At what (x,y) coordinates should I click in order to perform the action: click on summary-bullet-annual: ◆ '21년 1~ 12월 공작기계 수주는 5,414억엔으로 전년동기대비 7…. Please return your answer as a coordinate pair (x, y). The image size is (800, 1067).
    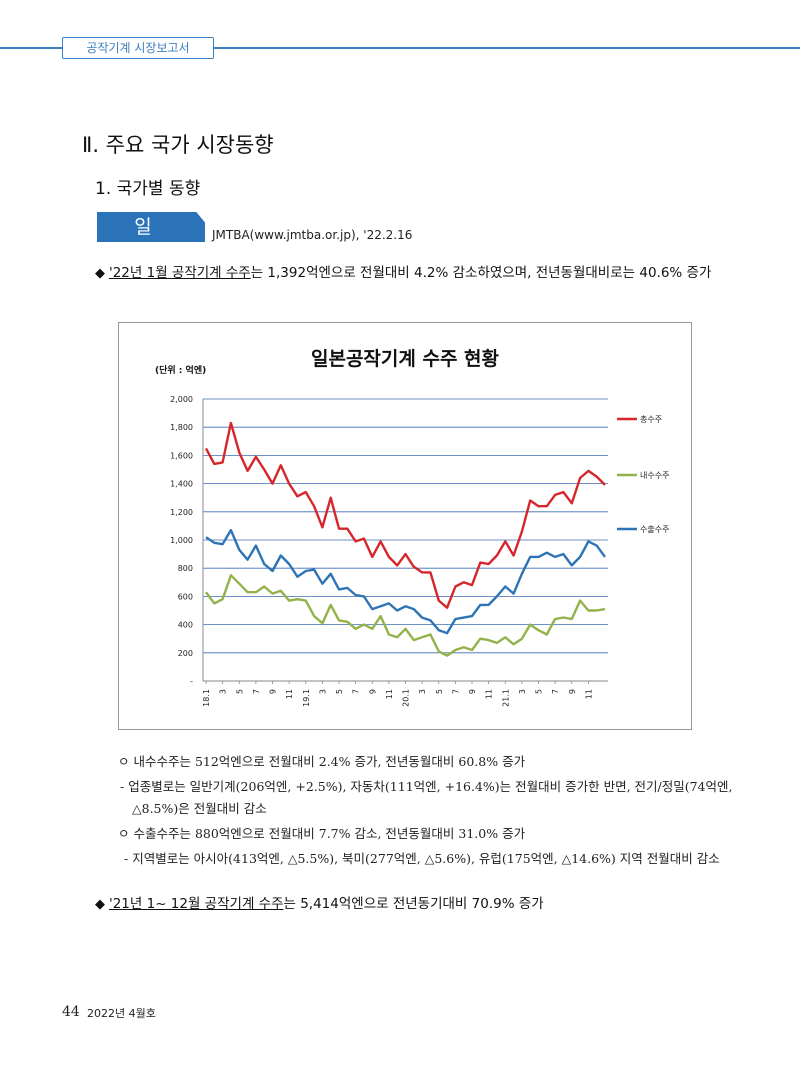
    Looking at the image, I should click on (319, 902).